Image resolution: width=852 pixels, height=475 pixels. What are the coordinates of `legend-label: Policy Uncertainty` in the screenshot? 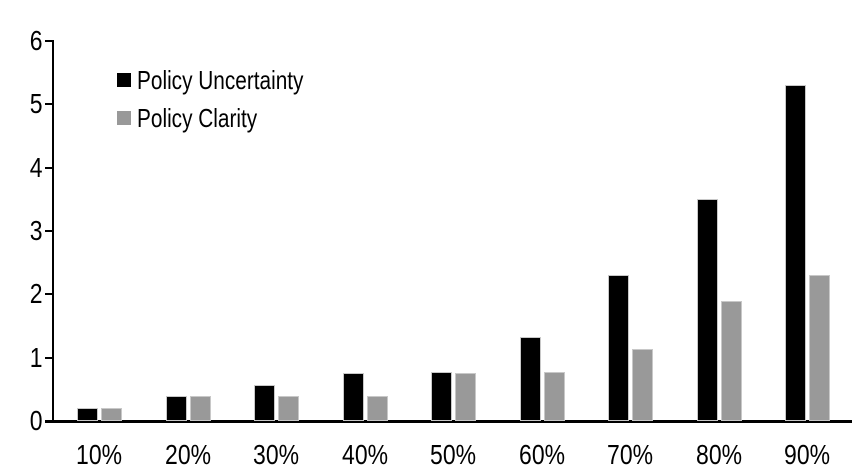 It's located at (220, 80).